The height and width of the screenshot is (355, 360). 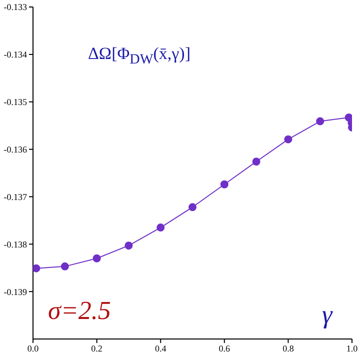 What do you see at coordinates (79, 311) in the screenshot?
I see `annotation: σ=2.5` at bounding box center [79, 311].